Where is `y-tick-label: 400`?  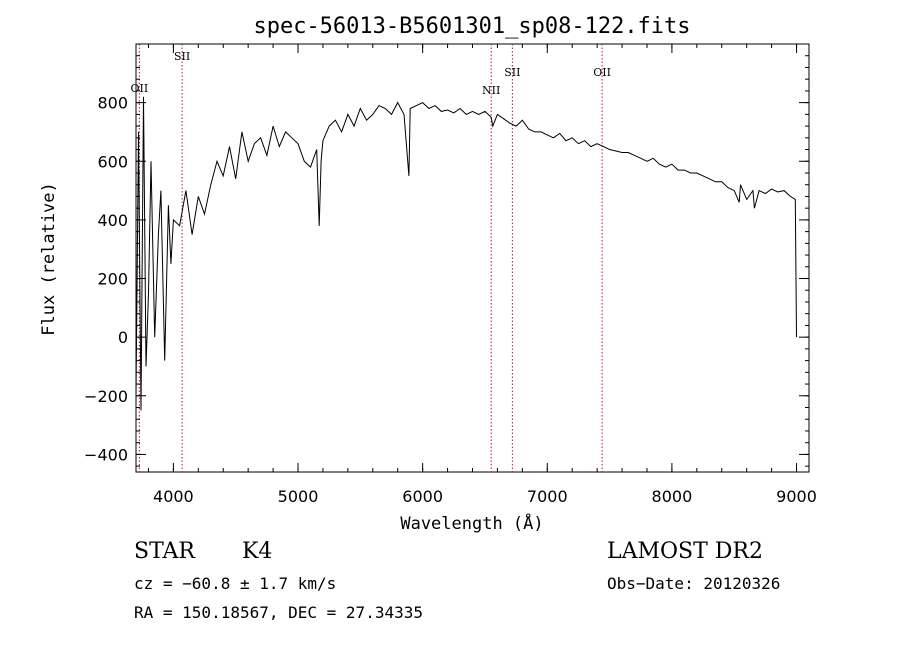 y-tick-label: 400 is located at coordinates (112, 220).